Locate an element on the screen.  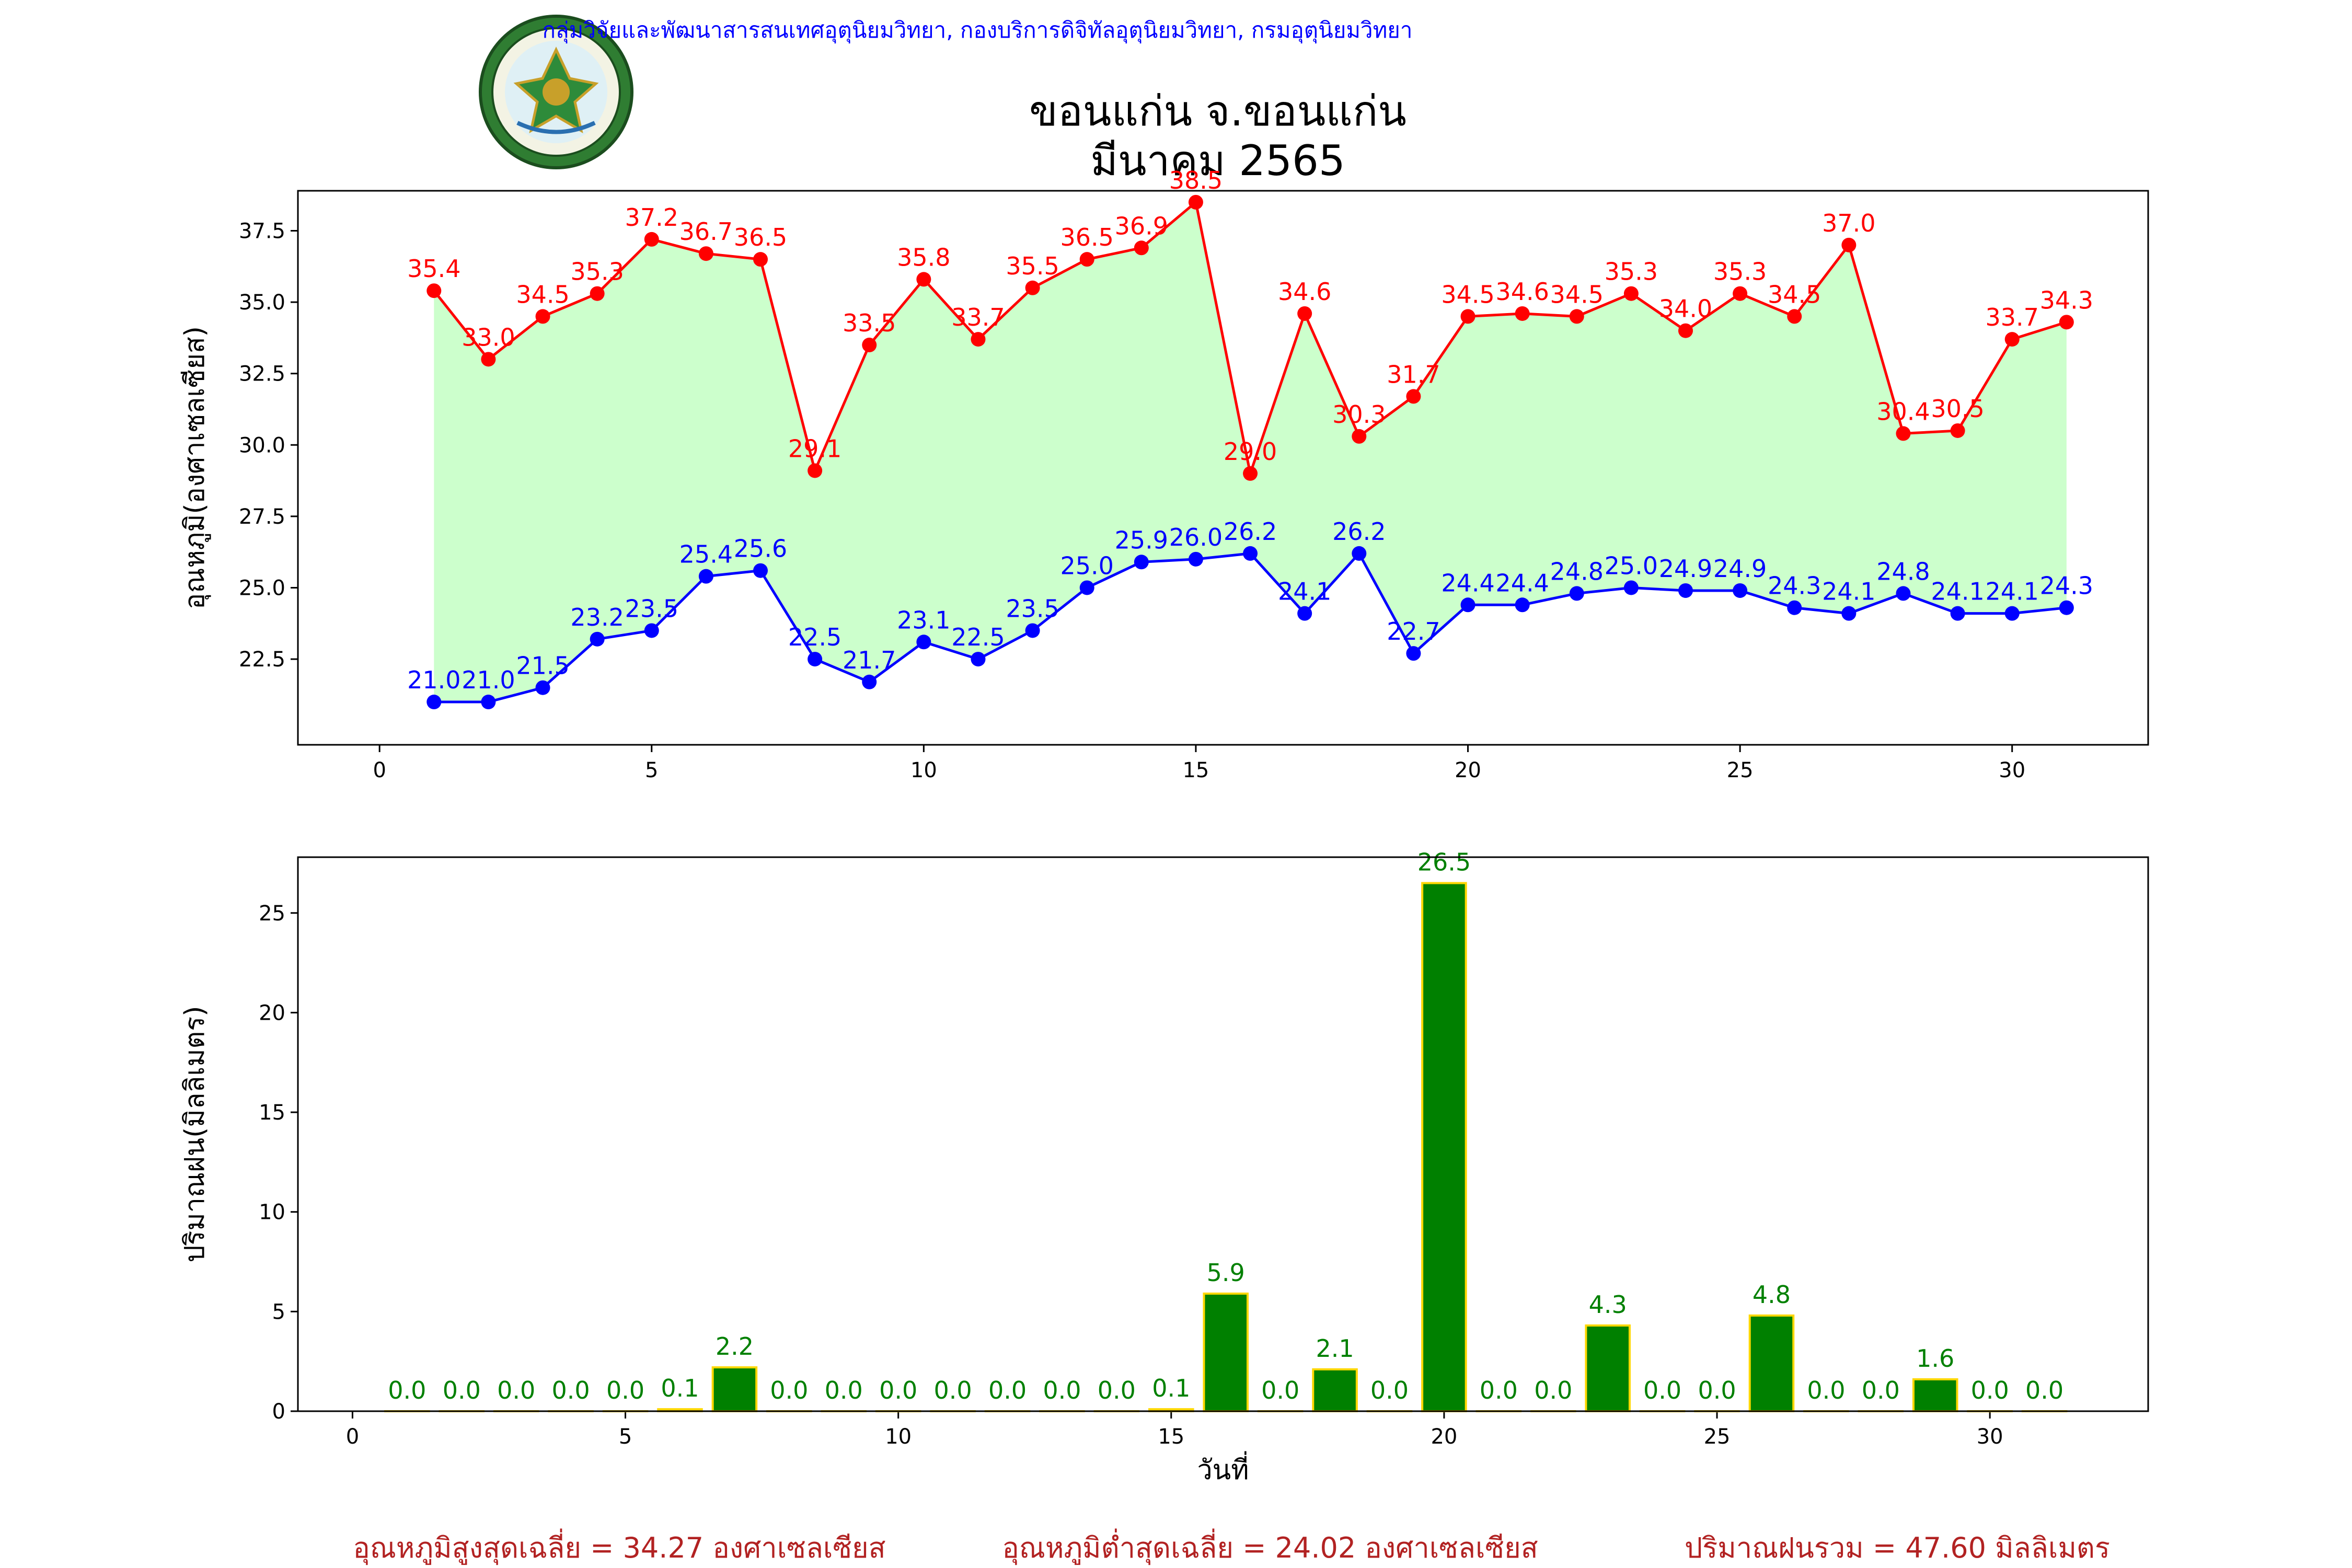
rain-data-label: 1.6 is located at coordinates (1935, 1358).